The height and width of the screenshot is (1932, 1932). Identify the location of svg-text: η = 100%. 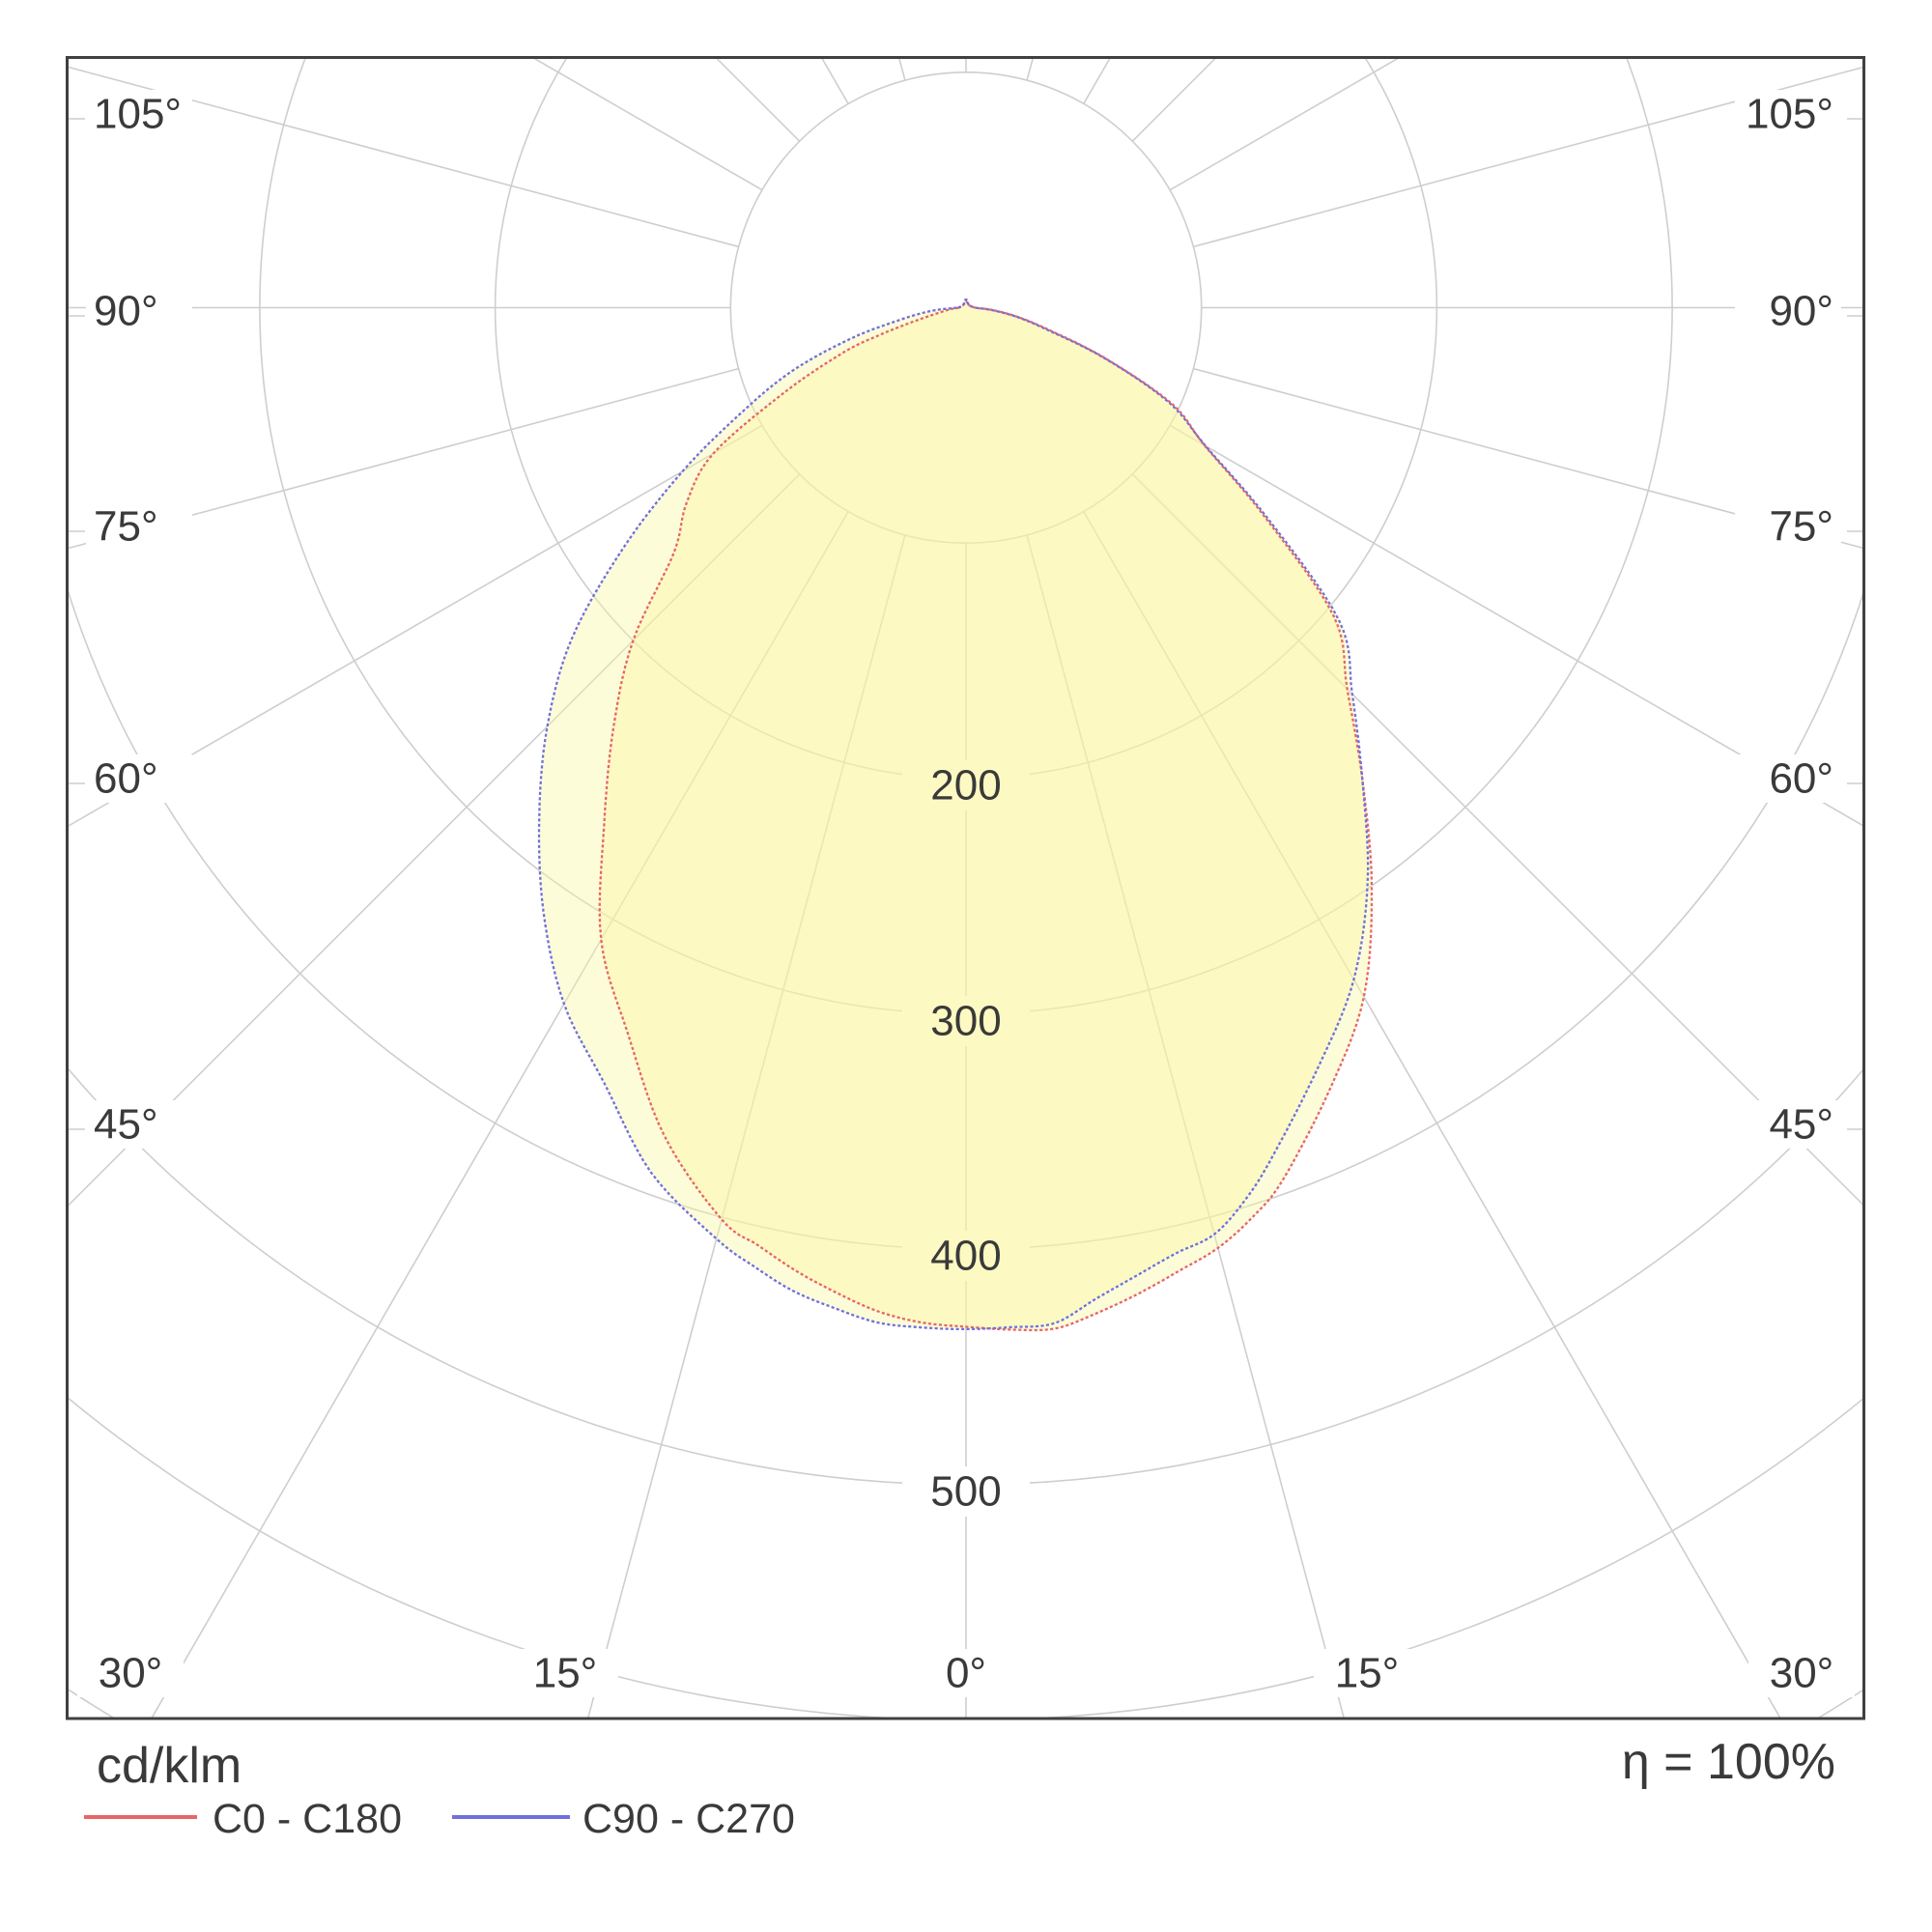
(1728, 1762).